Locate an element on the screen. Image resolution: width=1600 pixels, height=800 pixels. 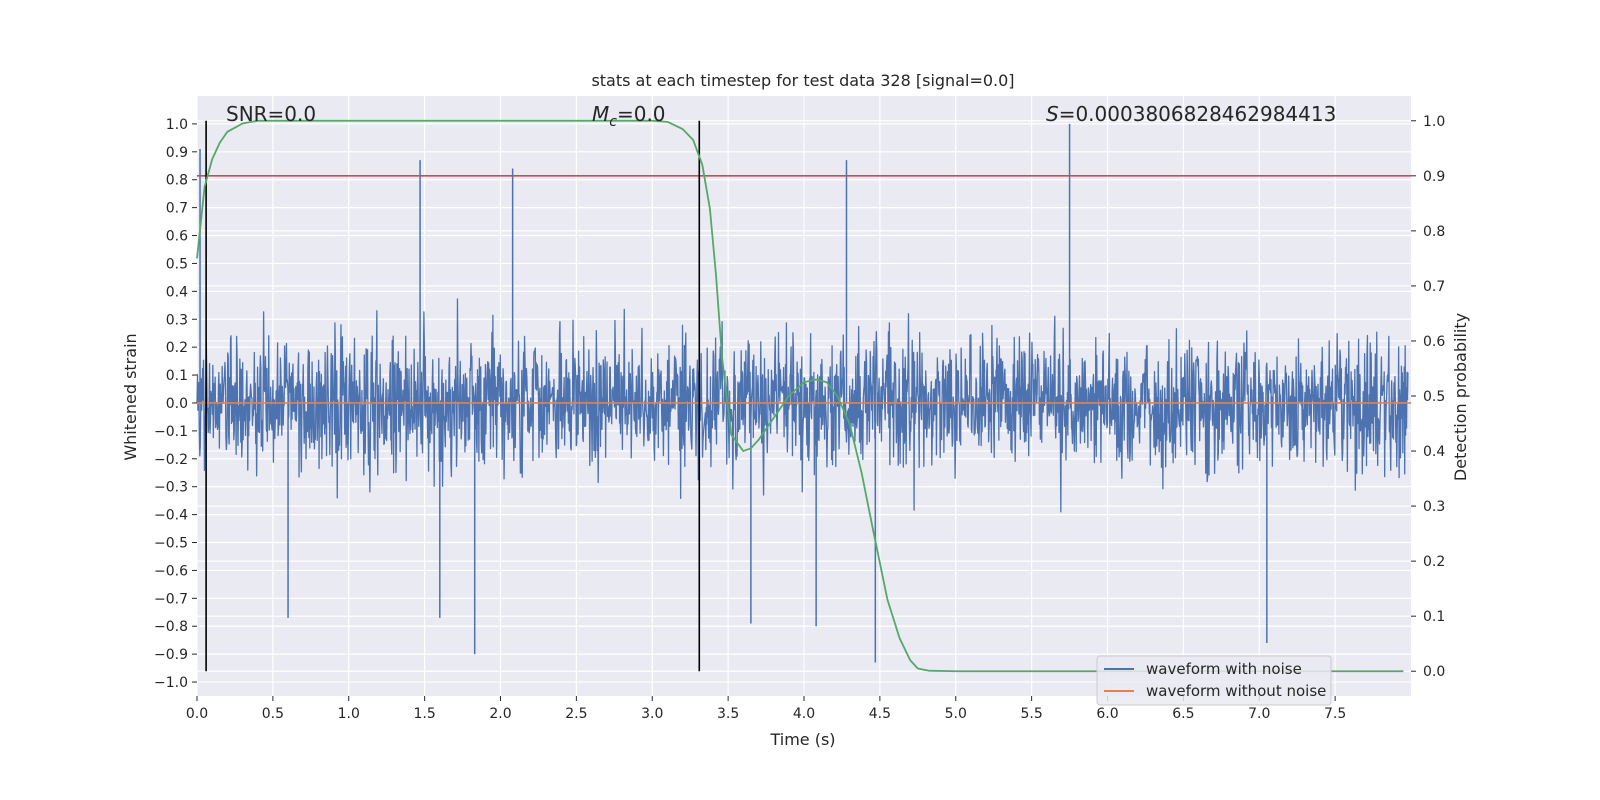
y-tick-label: 0.4 is located at coordinates (177, 292).